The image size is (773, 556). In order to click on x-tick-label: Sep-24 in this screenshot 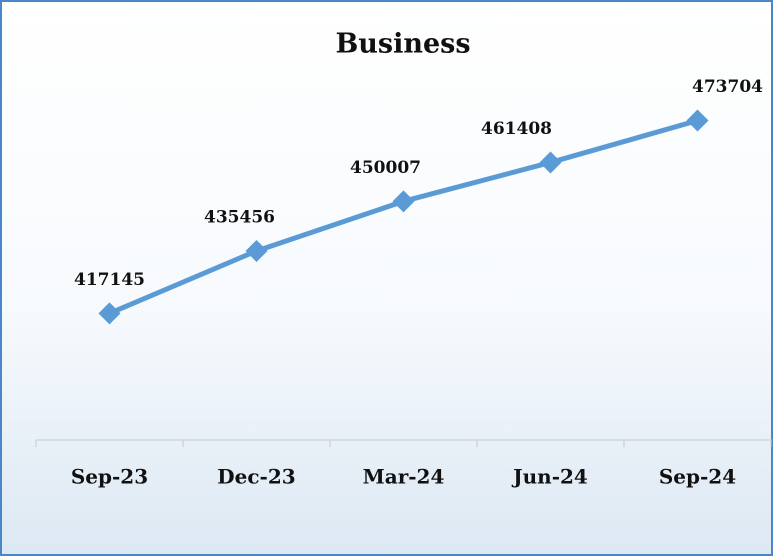, I will do `click(697, 477)`.